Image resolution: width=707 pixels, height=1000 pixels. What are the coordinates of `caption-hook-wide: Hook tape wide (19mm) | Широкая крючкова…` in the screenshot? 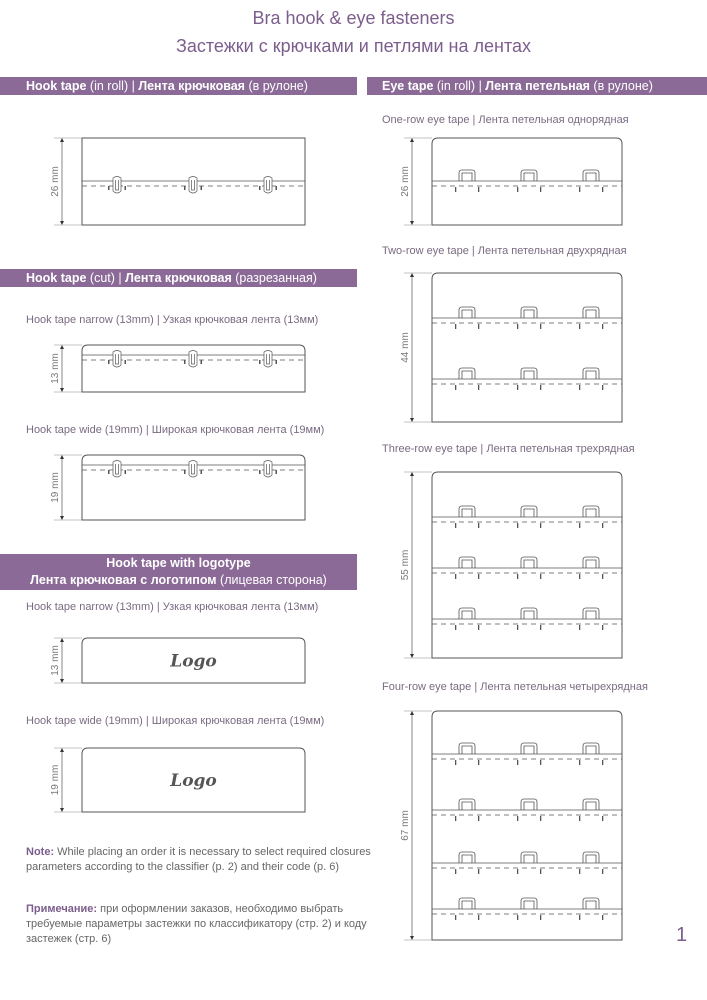 It's located at (175, 430).